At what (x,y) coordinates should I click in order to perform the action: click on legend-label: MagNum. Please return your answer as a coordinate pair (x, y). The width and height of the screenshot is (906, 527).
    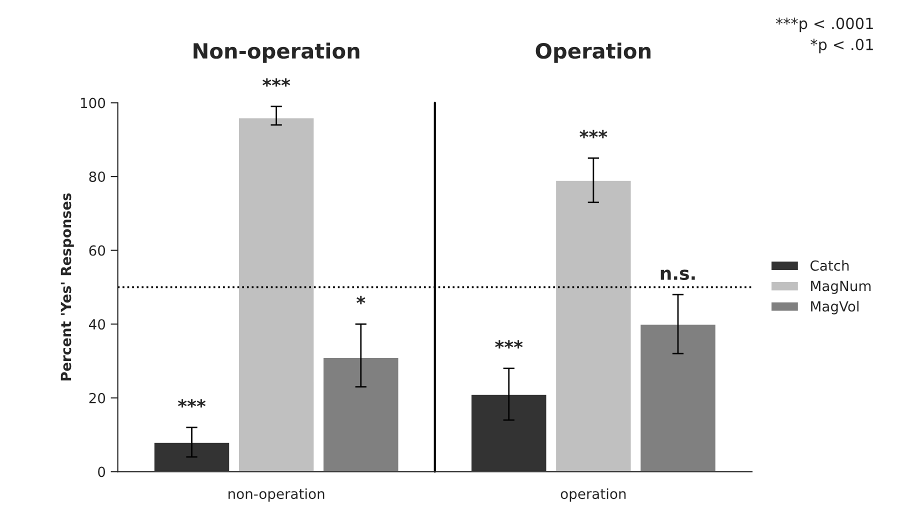
    Looking at the image, I should click on (841, 287).